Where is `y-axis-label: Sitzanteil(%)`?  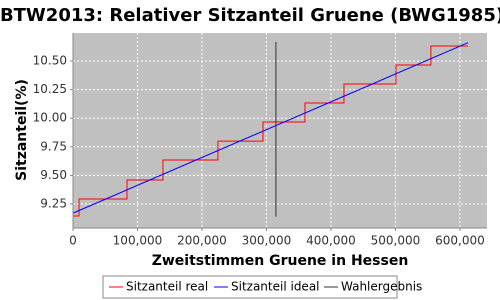 y-axis-label: Sitzanteil(%) is located at coordinates (22, 130).